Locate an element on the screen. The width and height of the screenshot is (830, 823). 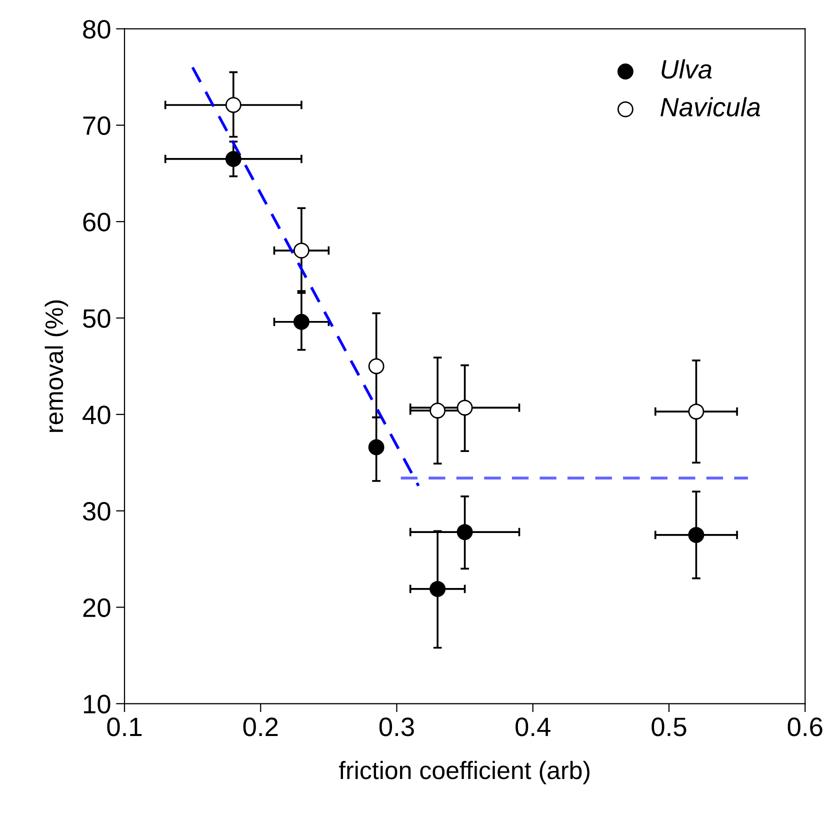
x-tick-label: 0.1 is located at coordinates (124, 727).